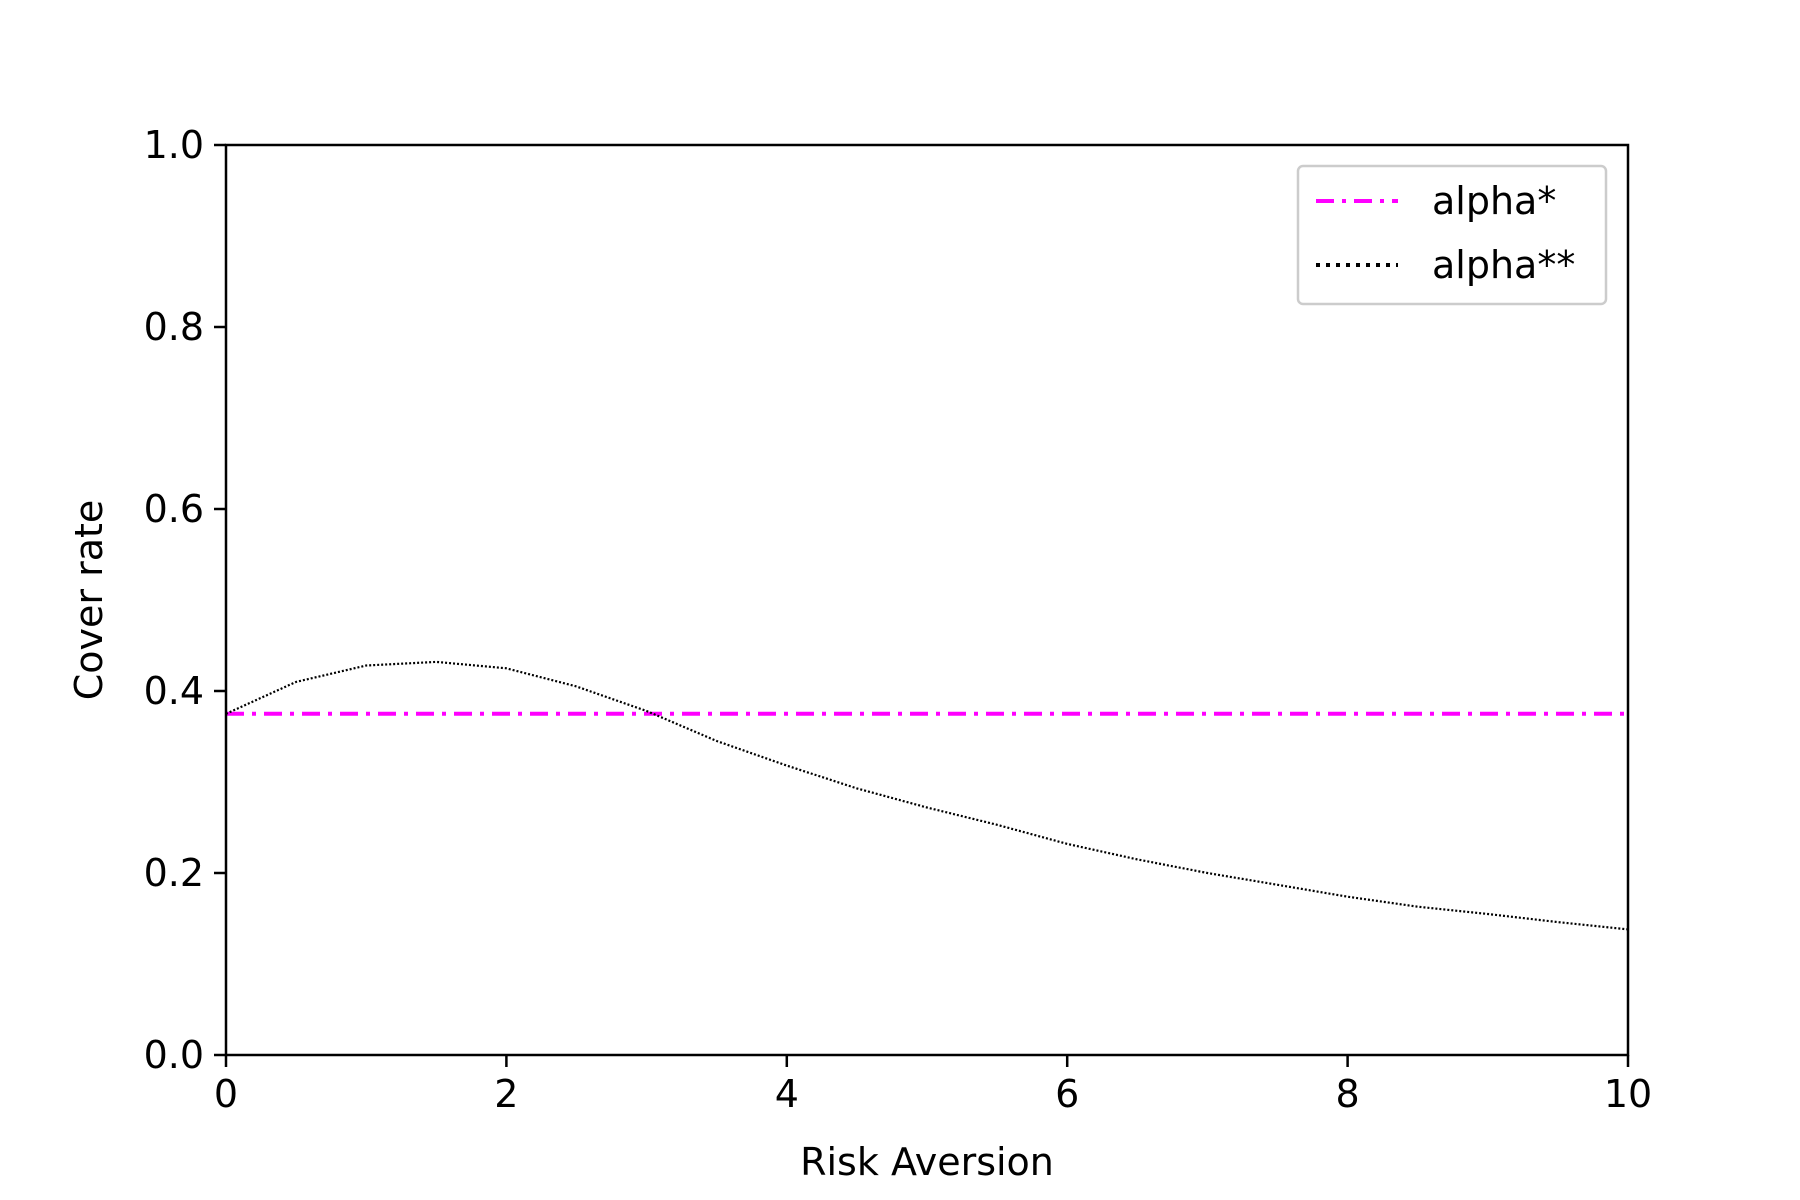 This screenshot has width=1800, height=1200. I want to click on x-tick-label: 0, so click(226, 1094).